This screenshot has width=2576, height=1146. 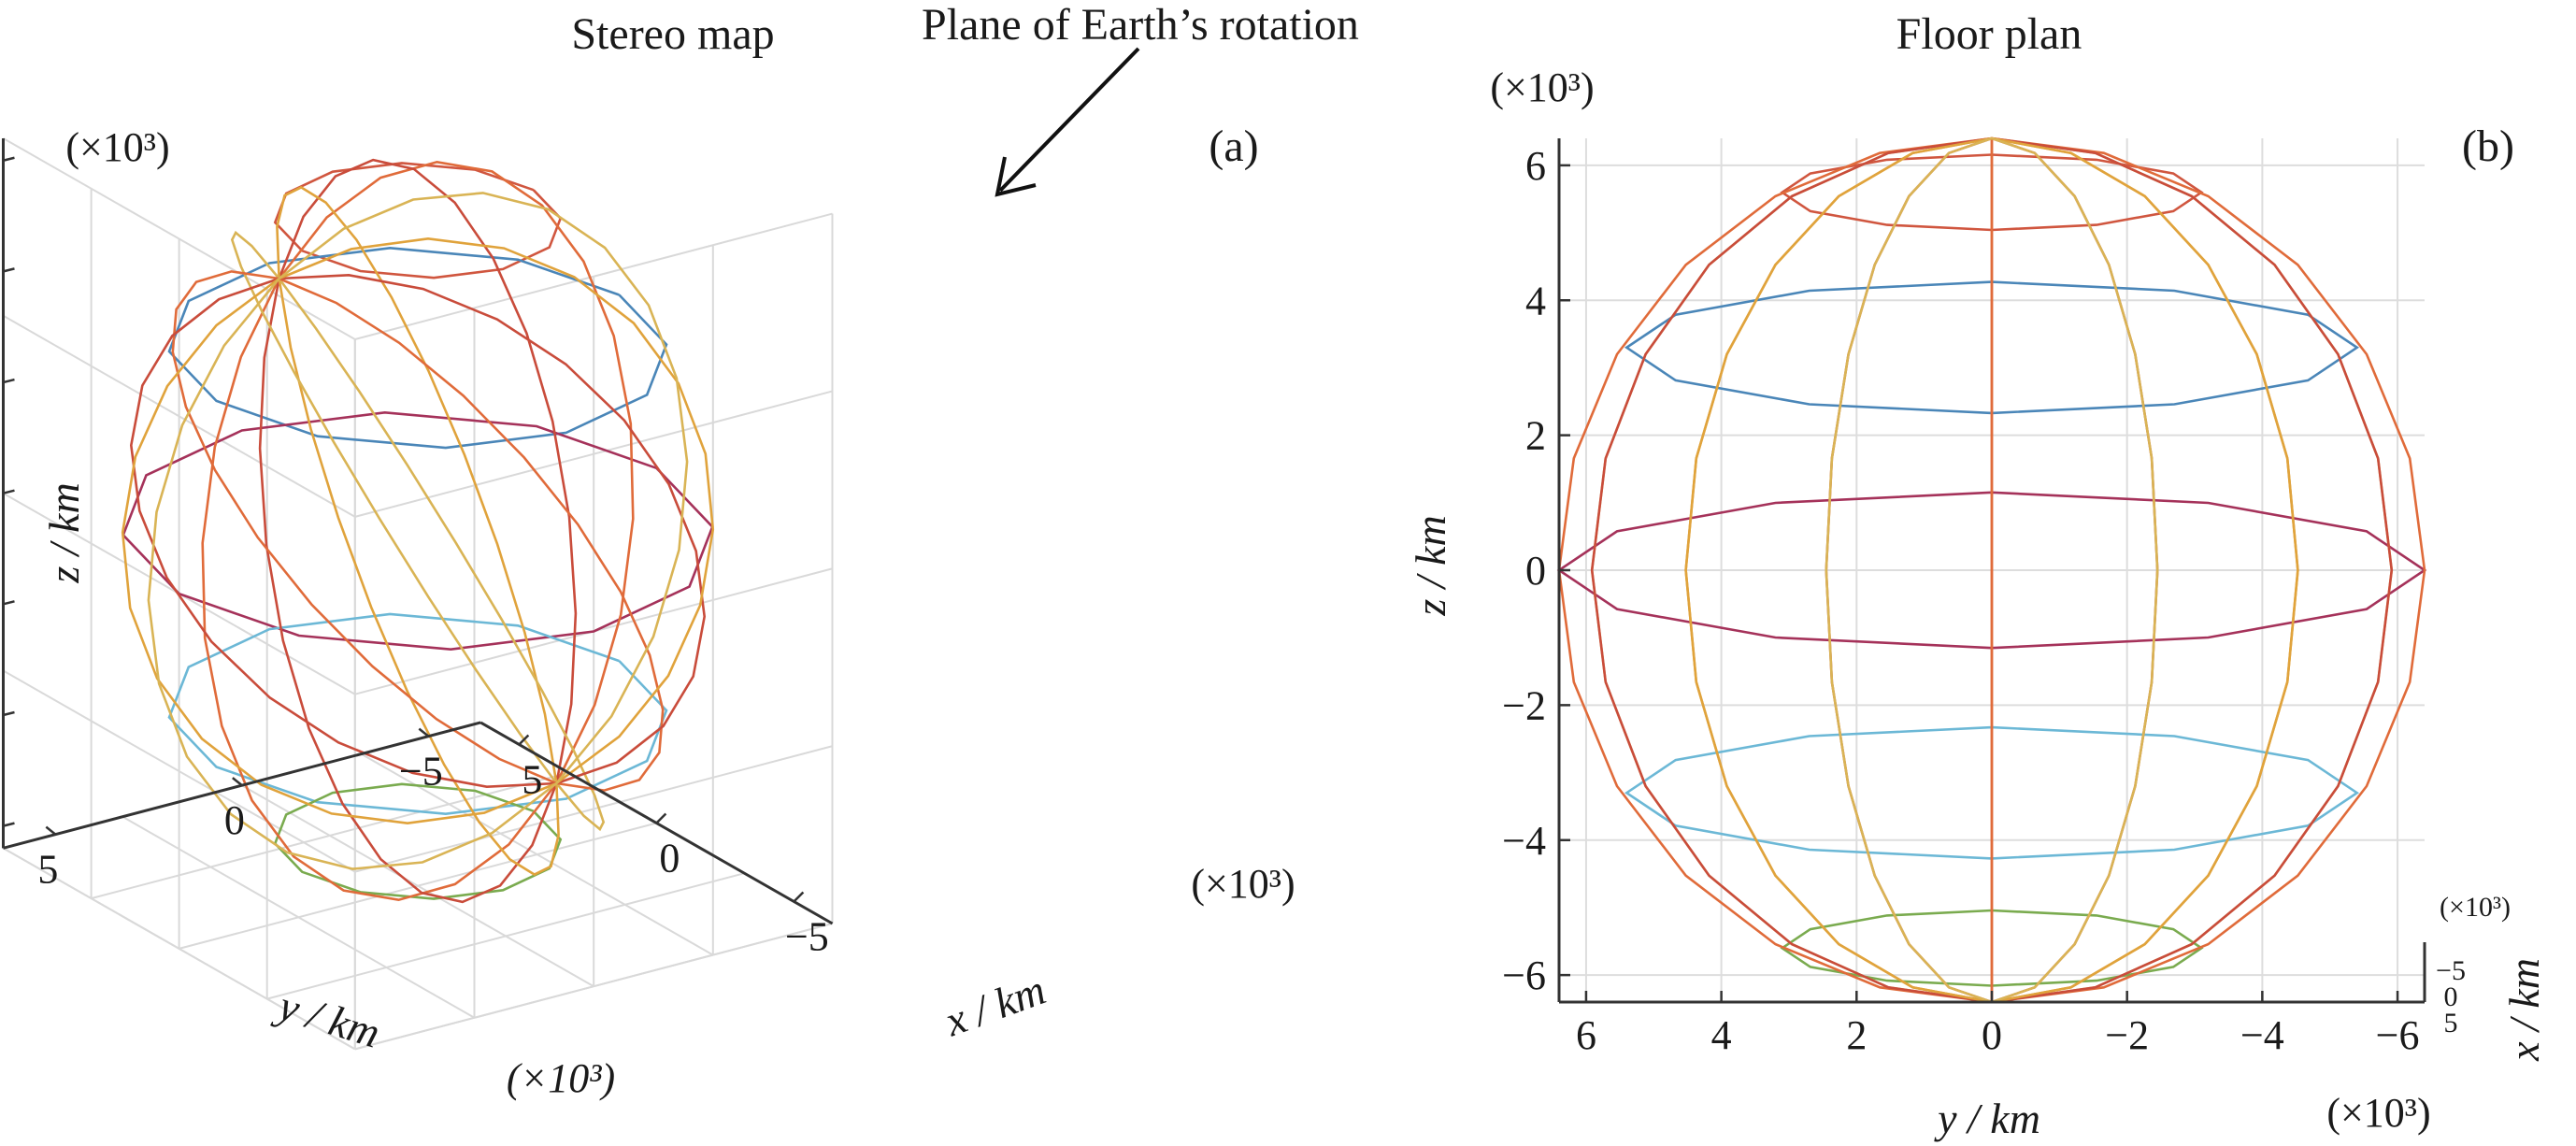 What do you see at coordinates (2398, 1035) in the screenshot?
I see `y-tick-label: −6` at bounding box center [2398, 1035].